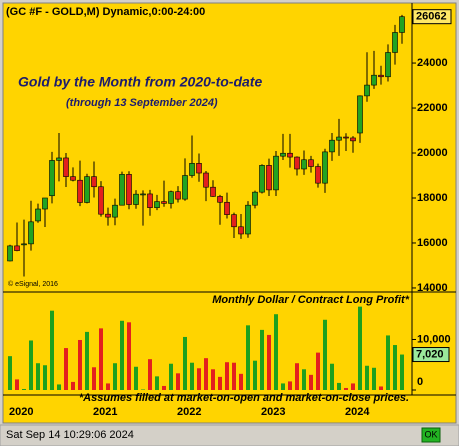 The image size is (459, 446). I want to click on y-tick-label: 22000, so click(432, 108).